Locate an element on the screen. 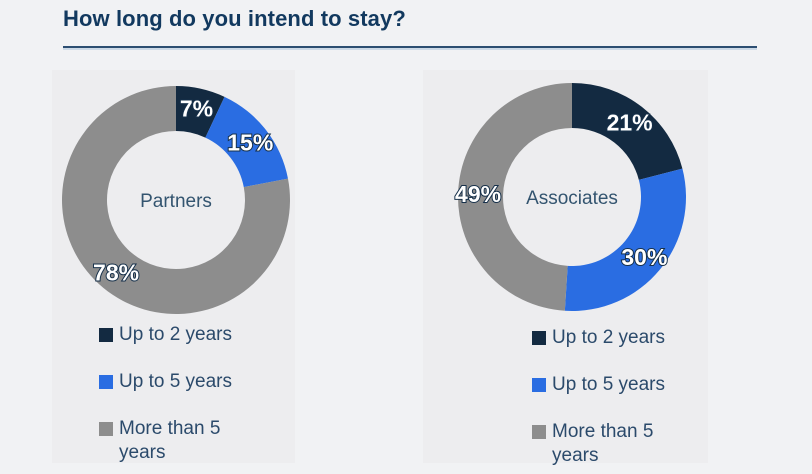 The height and width of the screenshot is (474, 812). title-rule is located at coordinates (410, 47).